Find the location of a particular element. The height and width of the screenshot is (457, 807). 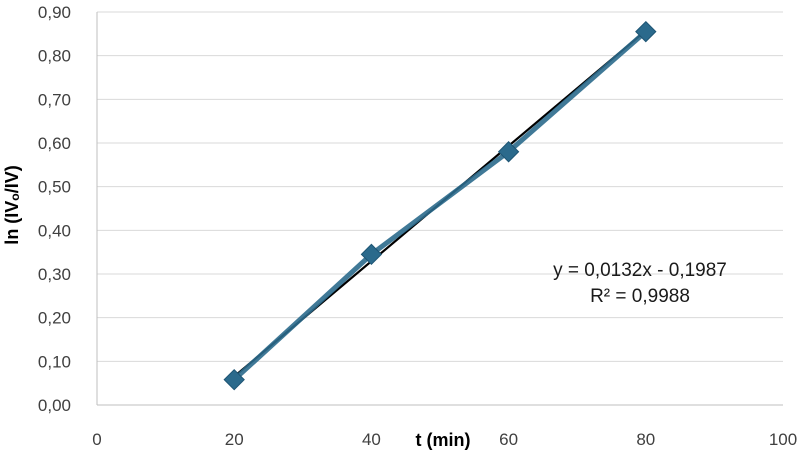

x-tick-label: 0 is located at coordinates (96, 439).